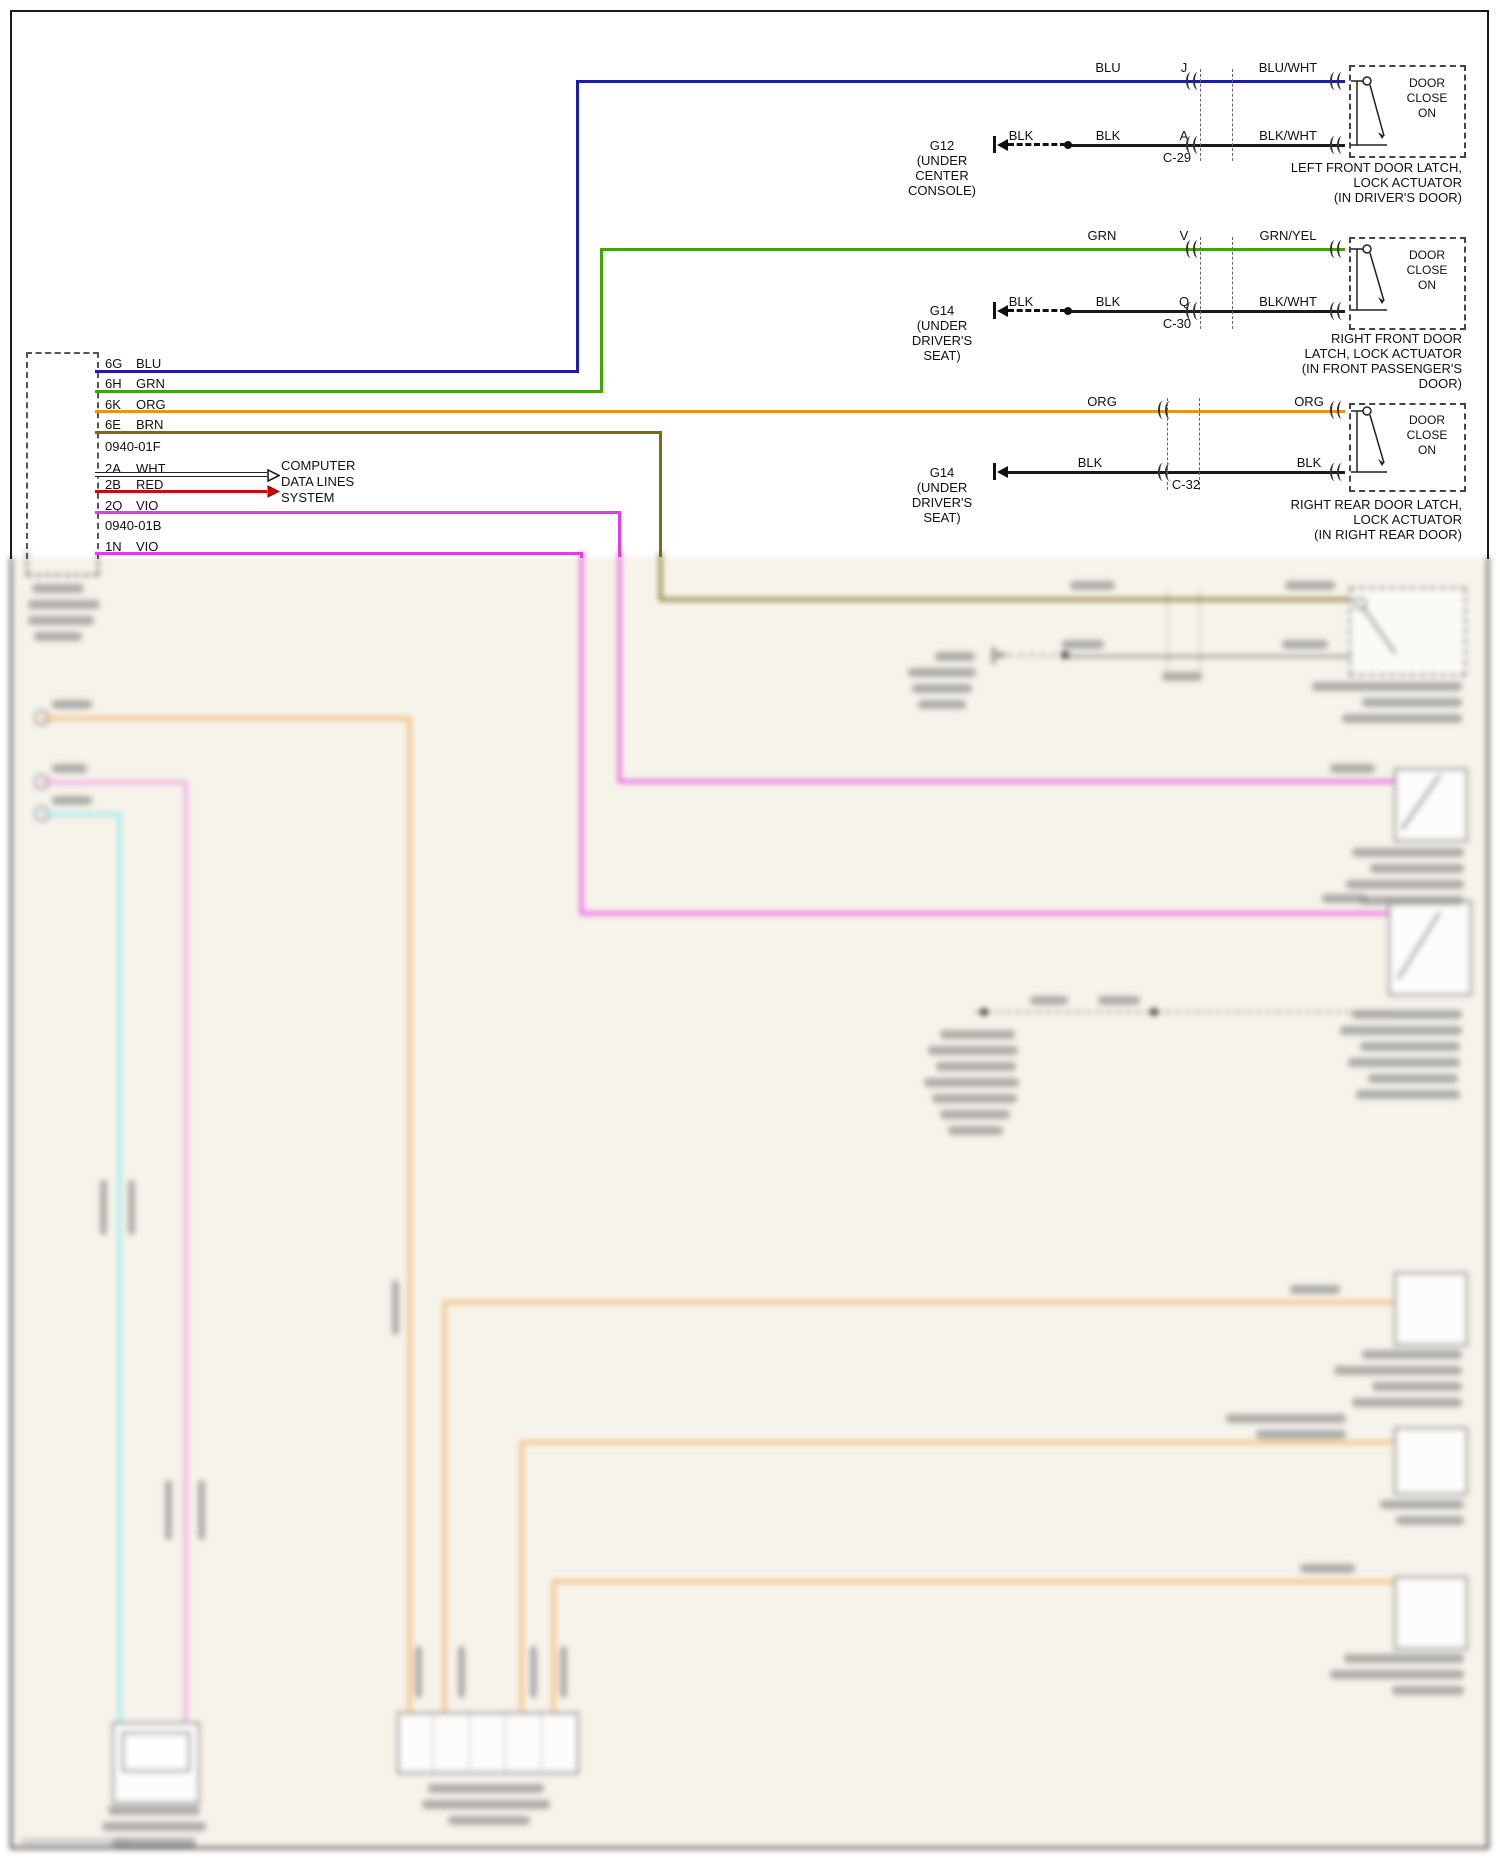 The width and height of the screenshot is (1500, 1861). What do you see at coordinates (1184, 235) in the screenshot?
I see `pin-letter: V` at bounding box center [1184, 235].